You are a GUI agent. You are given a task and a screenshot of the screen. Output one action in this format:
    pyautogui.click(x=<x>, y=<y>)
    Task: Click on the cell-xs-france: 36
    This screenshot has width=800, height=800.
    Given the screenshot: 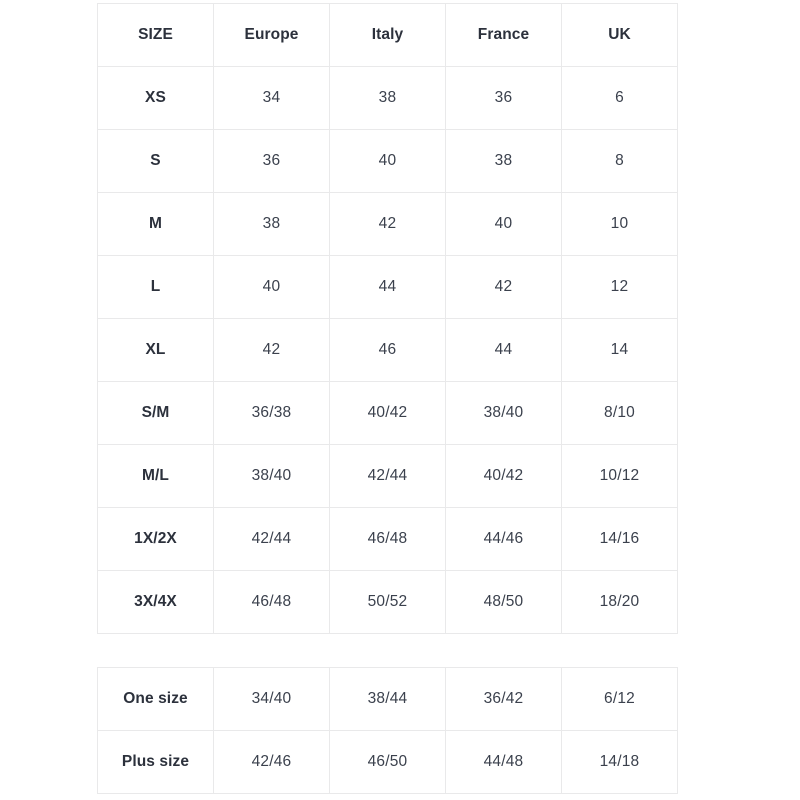 What is the action you would take?
    pyautogui.click(x=503, y=98)
    